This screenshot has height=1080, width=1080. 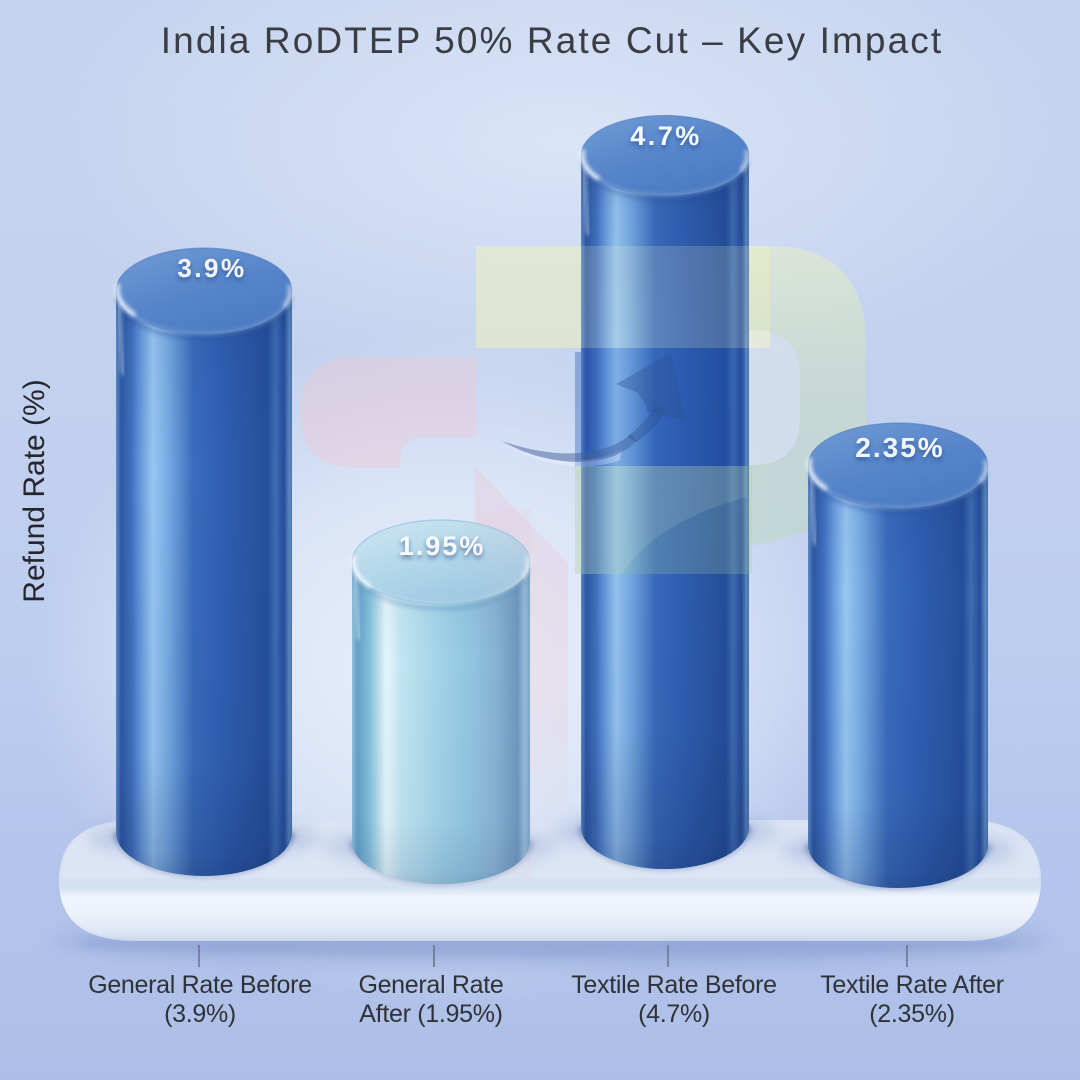 I want to click on svg-text: Textile Rate After, so click(x=912, y=985).